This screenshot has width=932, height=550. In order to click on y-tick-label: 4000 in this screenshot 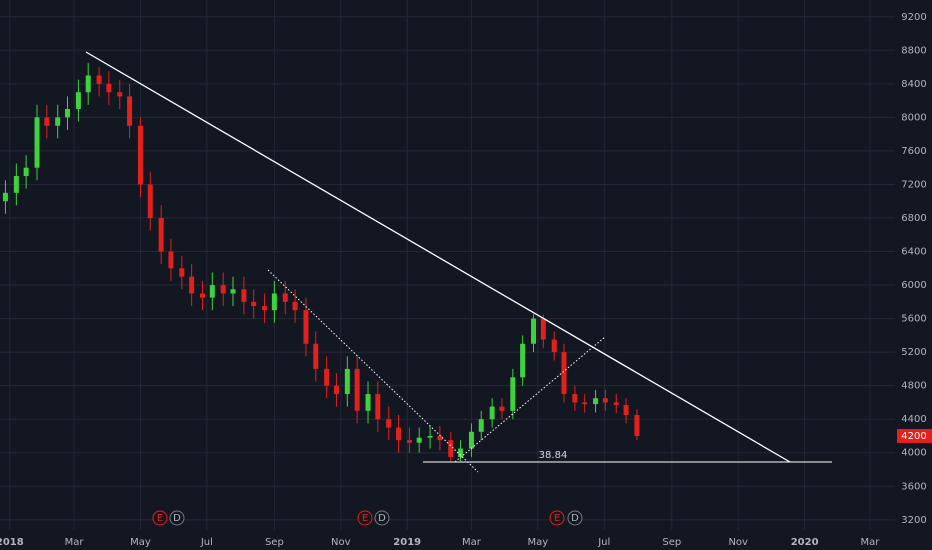, I will do `click(913, 453)`.